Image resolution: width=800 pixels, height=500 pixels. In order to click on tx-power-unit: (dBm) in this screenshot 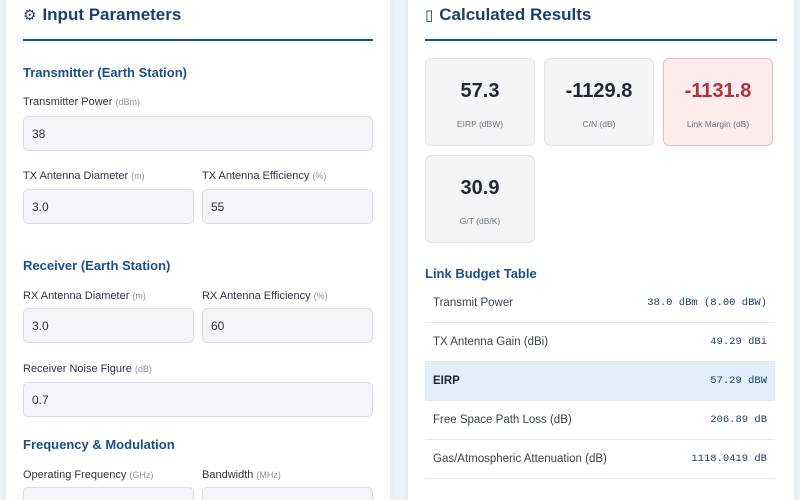, I will do `click(127, 102)`.